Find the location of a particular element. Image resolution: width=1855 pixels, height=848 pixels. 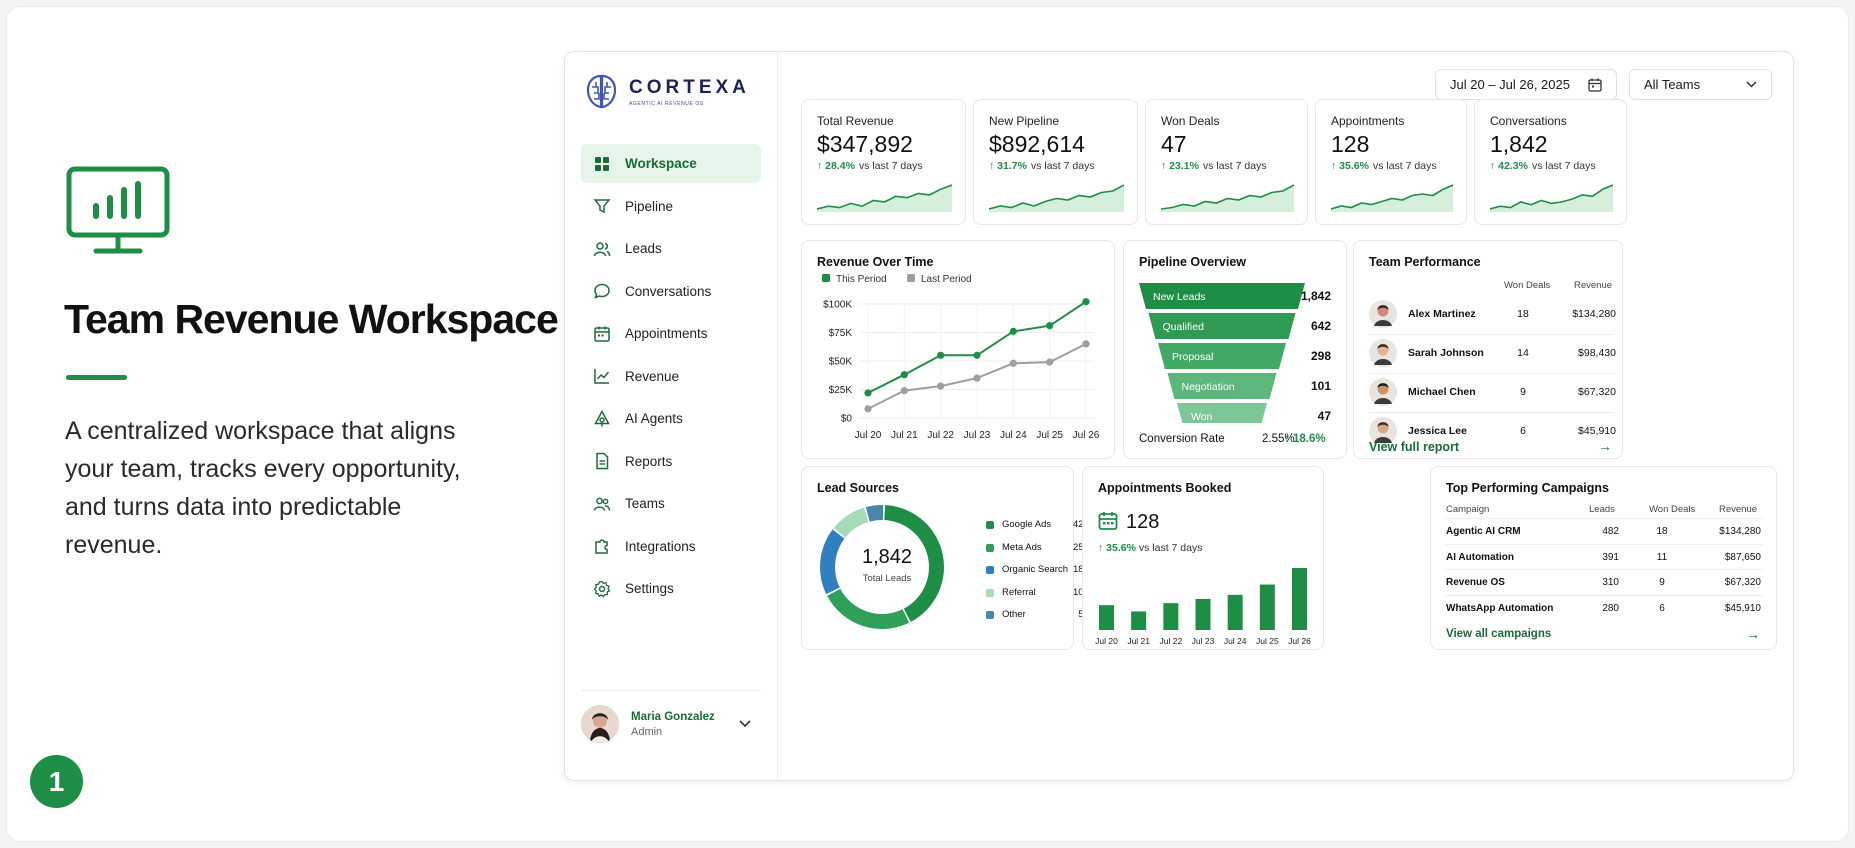

step-badge: 1 is located at coordinates (56, 781).